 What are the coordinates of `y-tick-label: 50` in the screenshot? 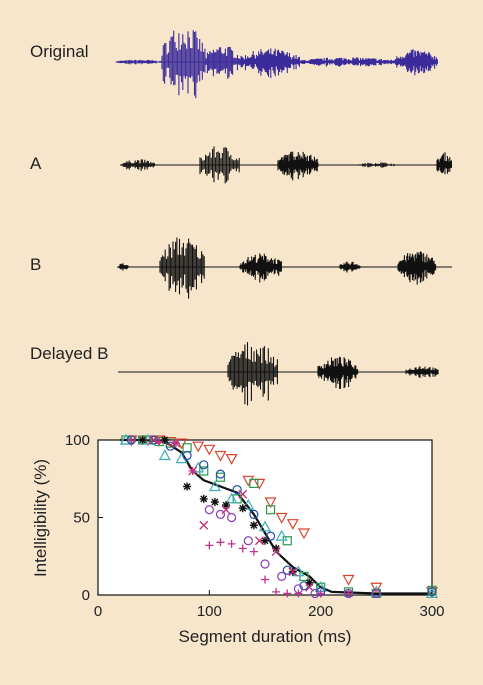 It's located at (81, 518).